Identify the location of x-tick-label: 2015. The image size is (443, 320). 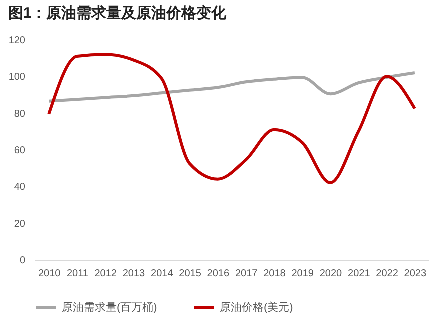
(190, 274).